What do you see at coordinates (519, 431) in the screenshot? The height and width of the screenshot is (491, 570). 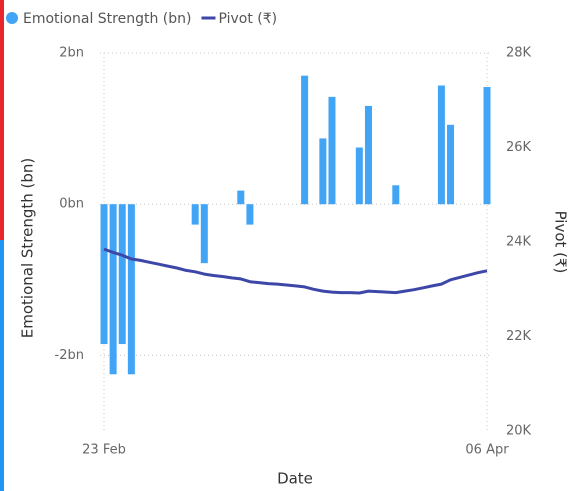 I see `y2-tick-label: 20K` at bounding box center [519, 431].